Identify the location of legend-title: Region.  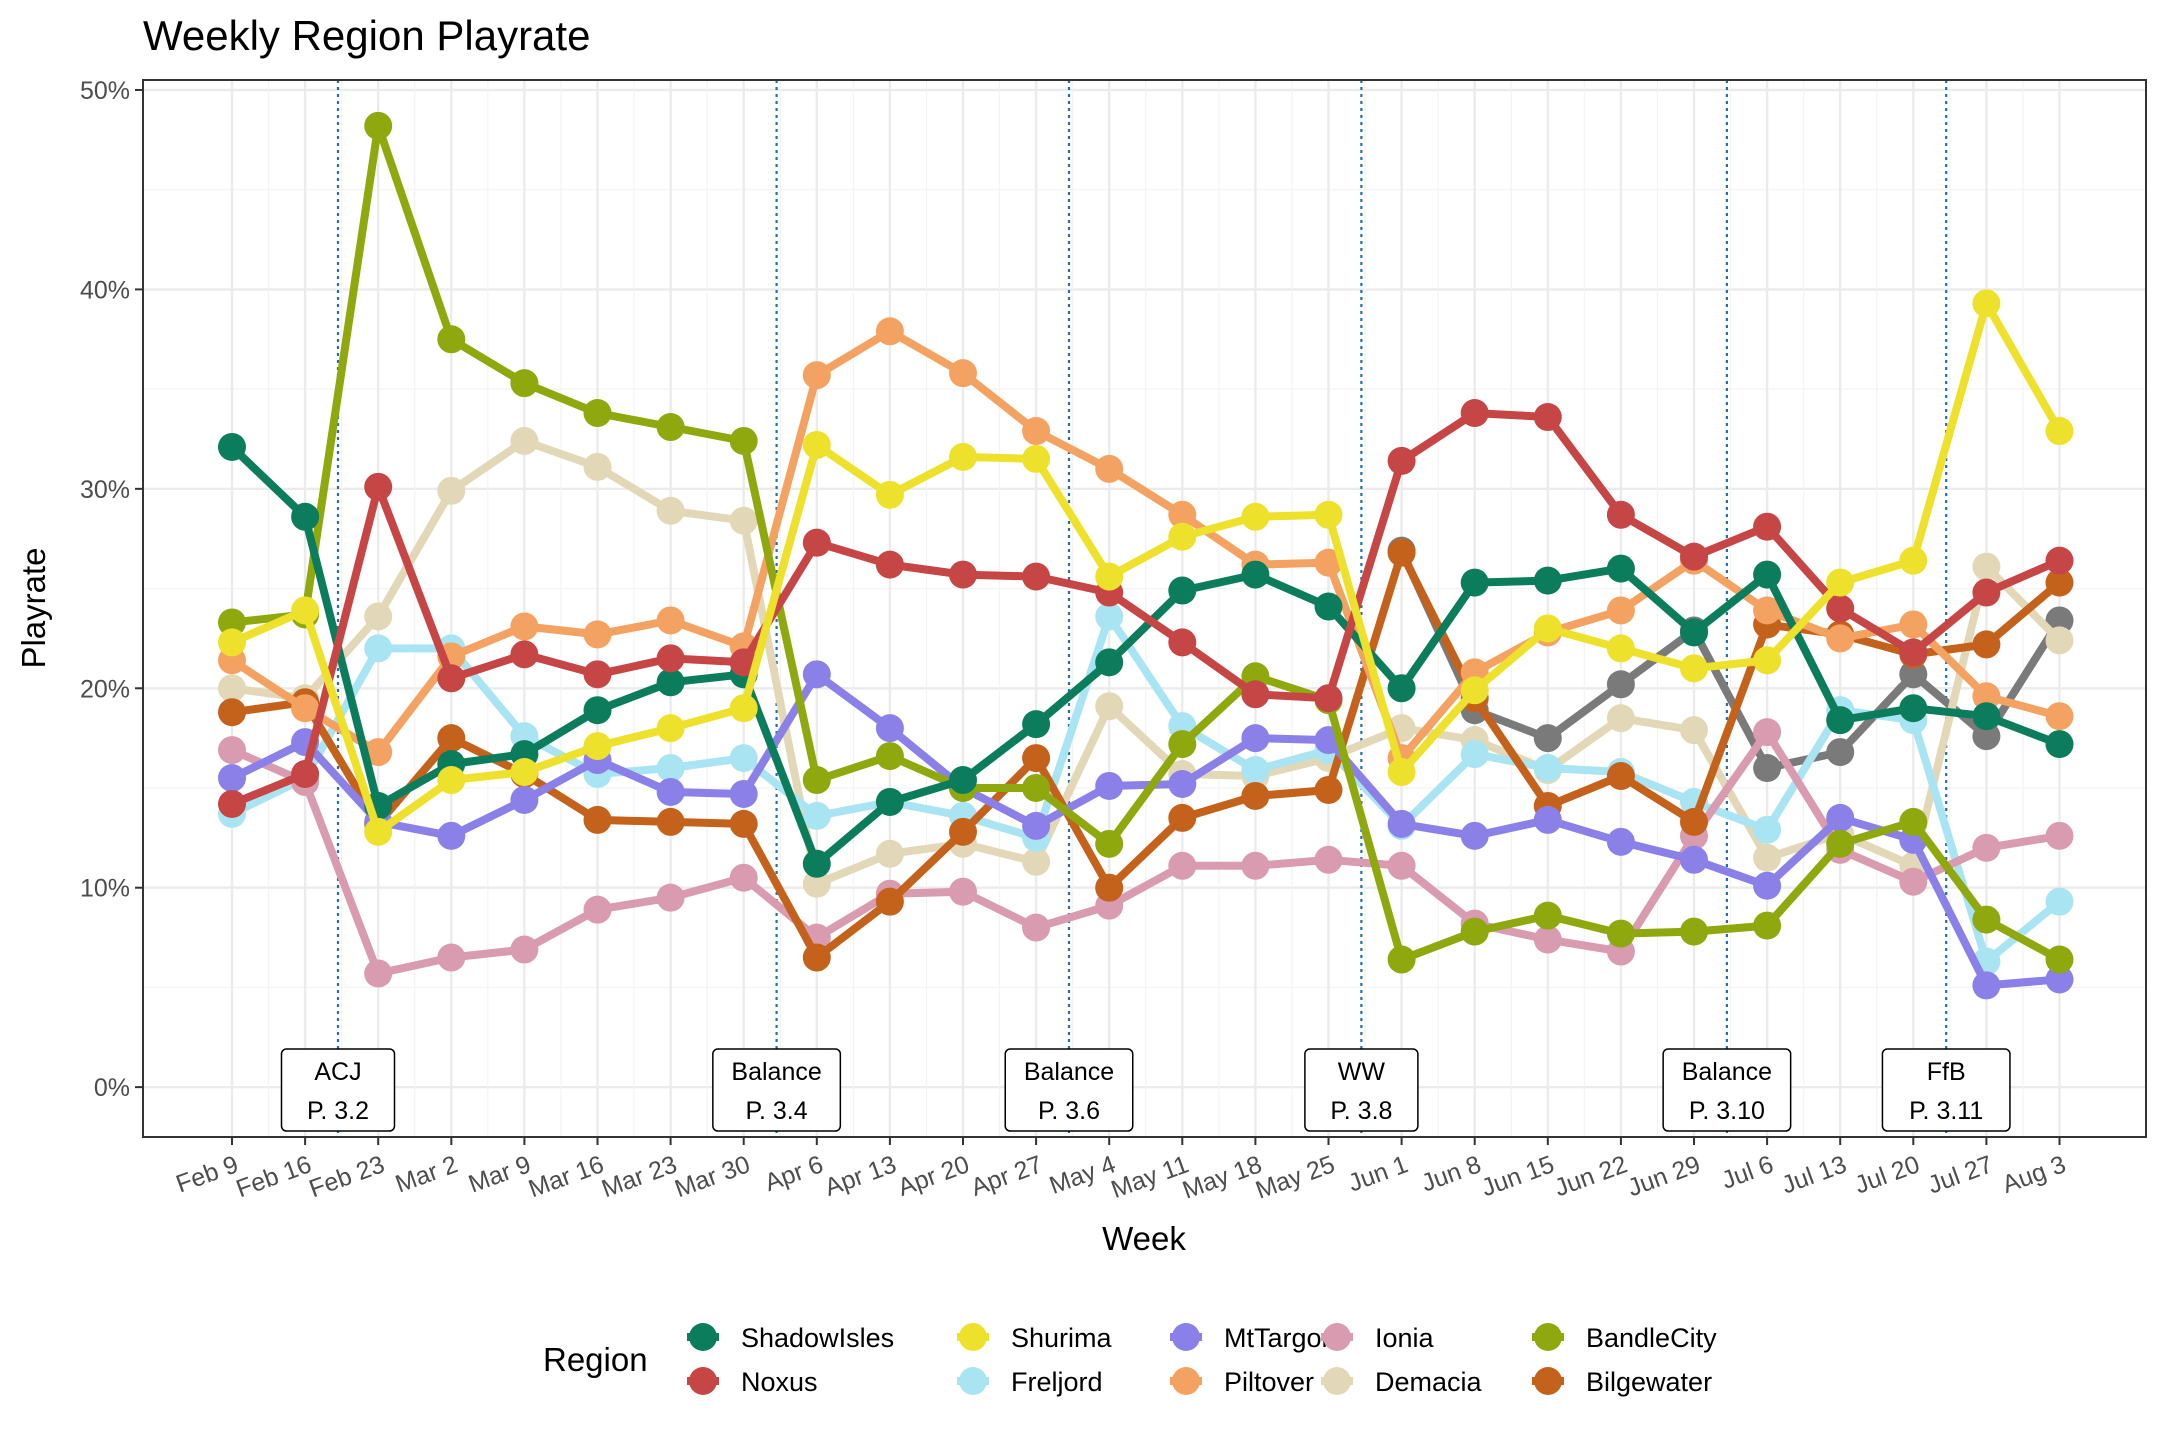
(595, 1359).